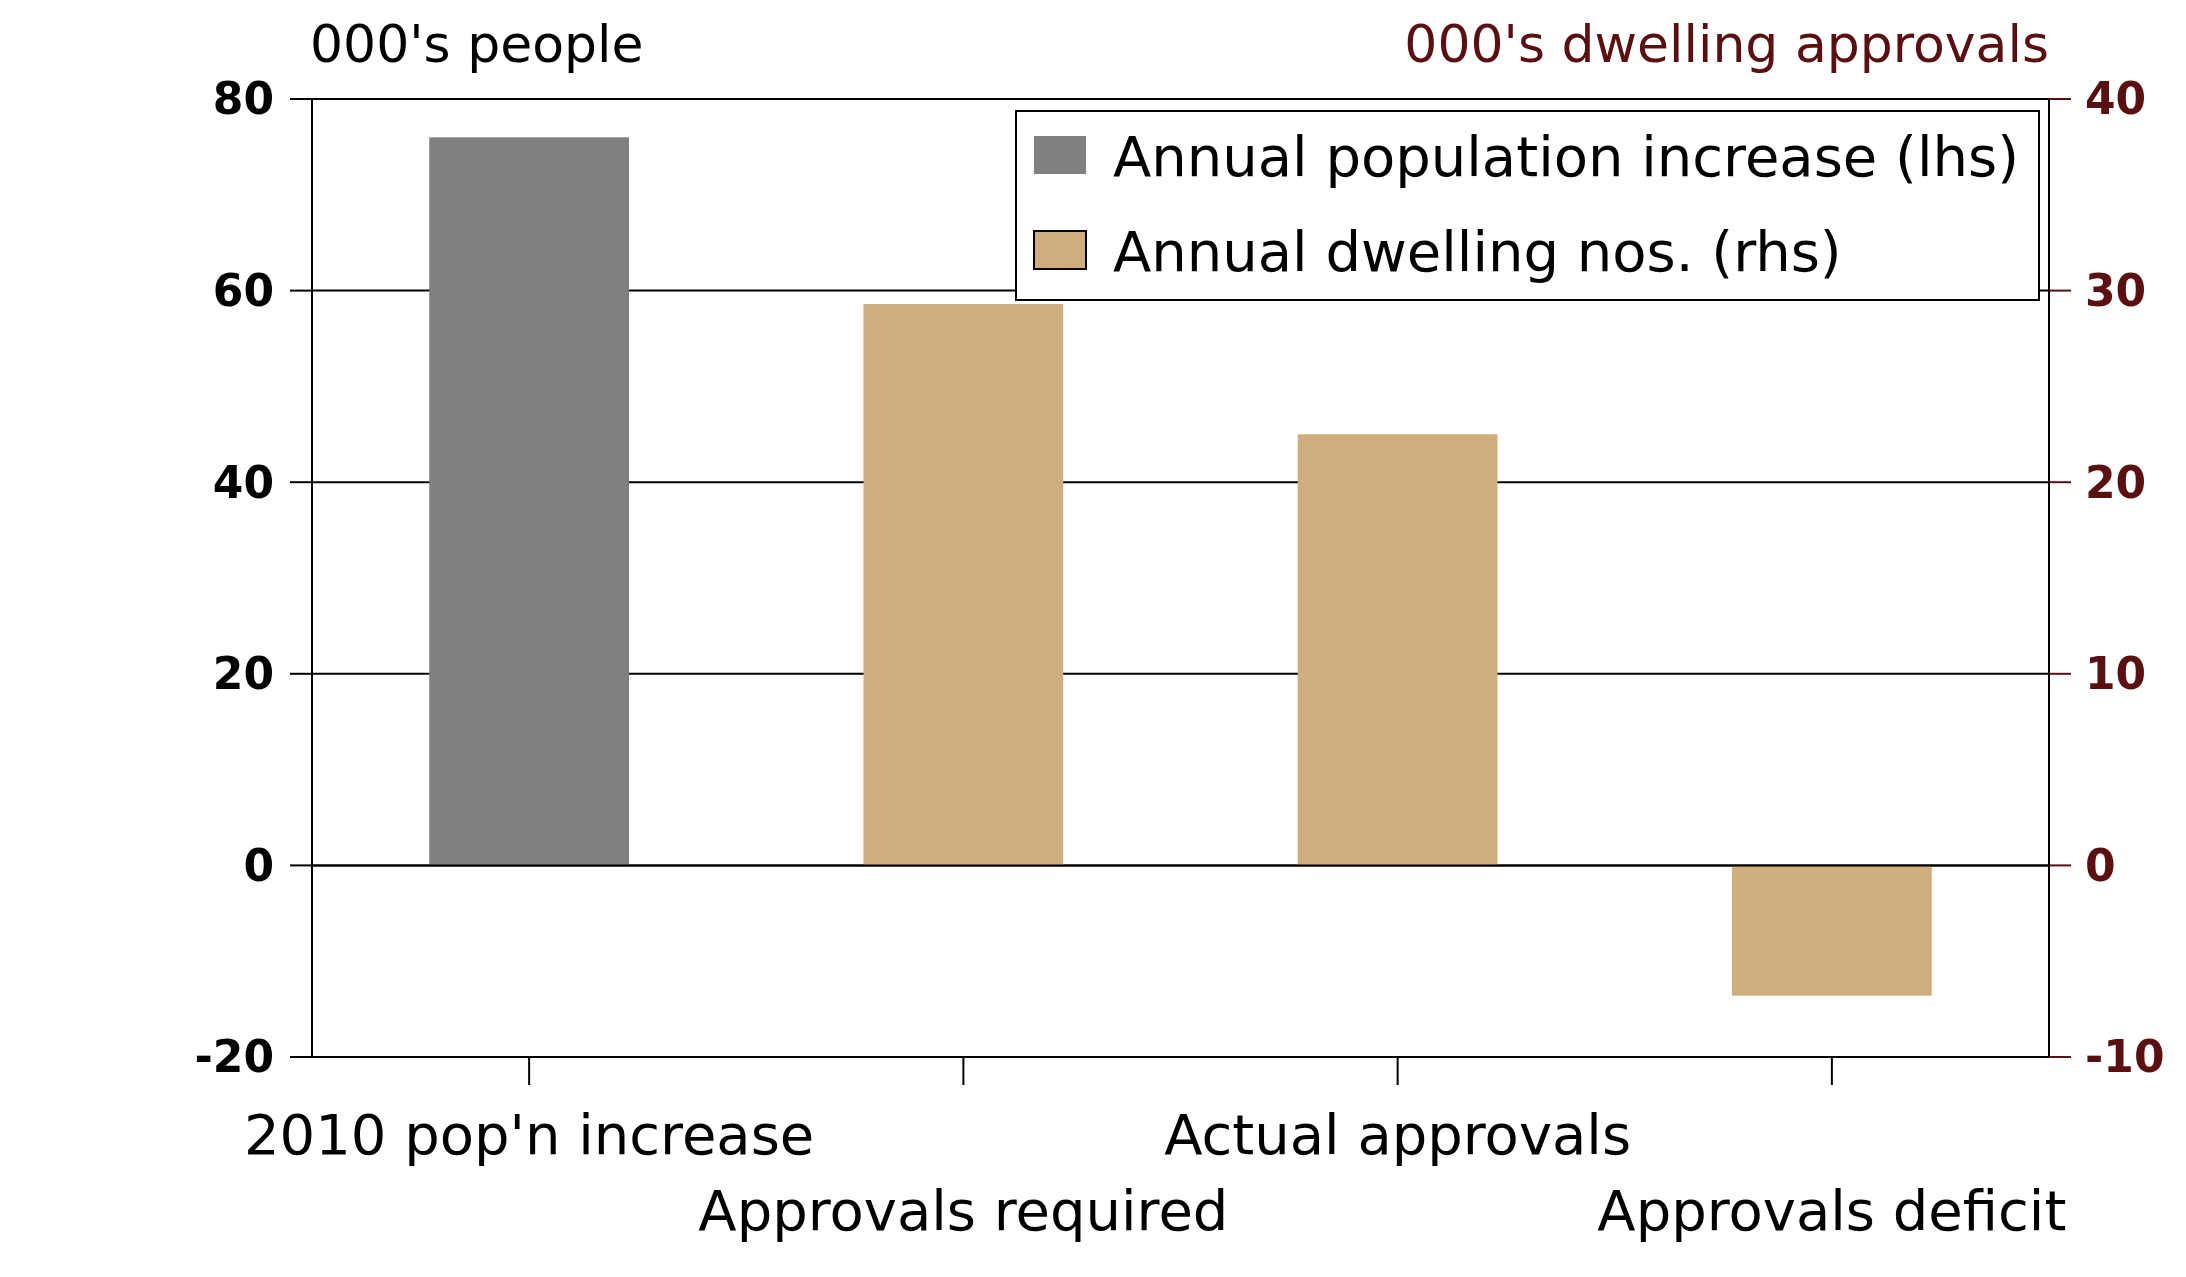 The height and width of the screenshot is (1277, 2186). I want to click on x-tick-label: Approvals deficit, so click(1832, 1210).